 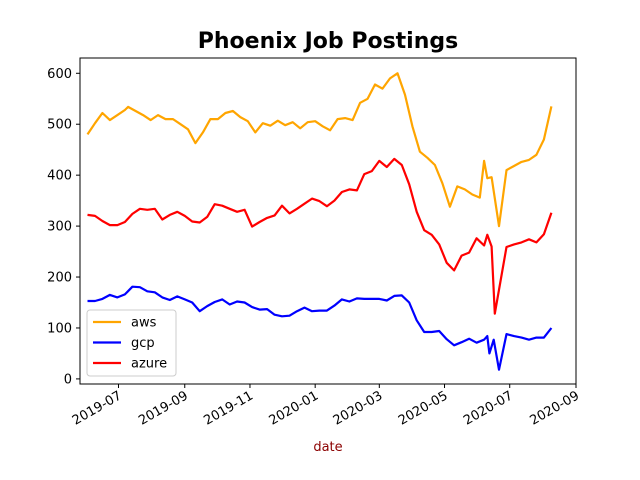 I want to click on legend: aws gcp azure, so click(x=131, y=343).